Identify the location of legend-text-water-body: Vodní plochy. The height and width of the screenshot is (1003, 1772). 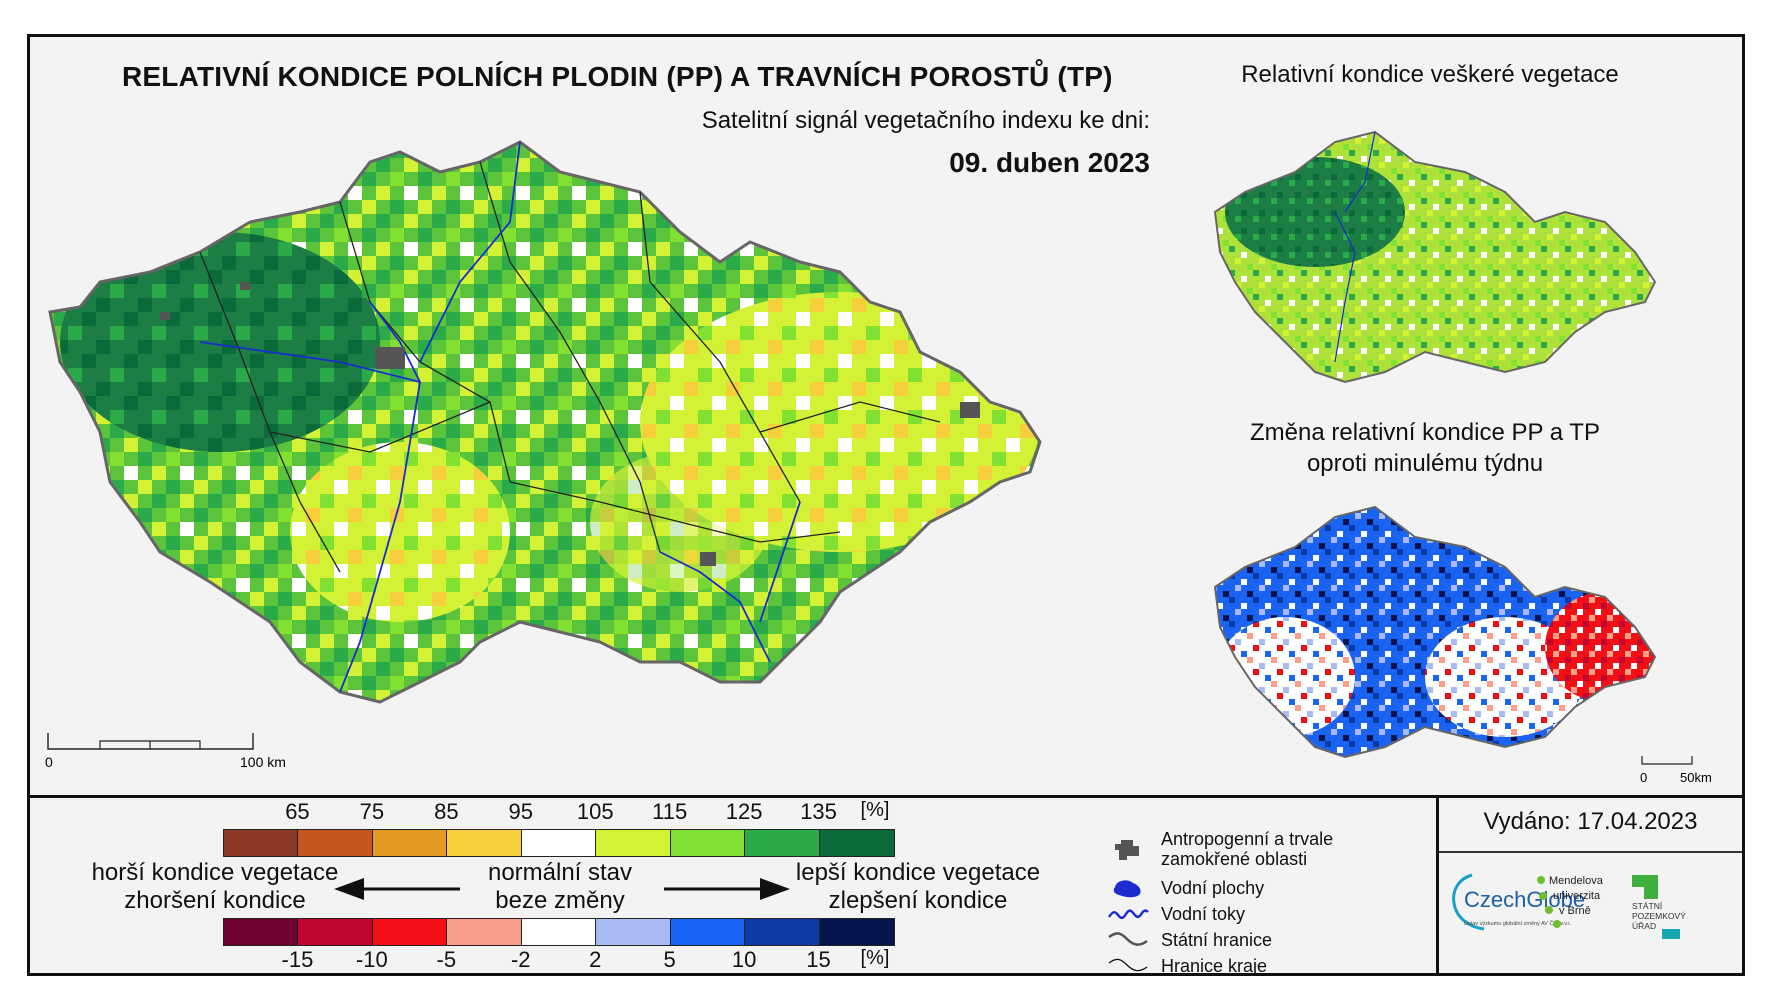
(1213, 888).